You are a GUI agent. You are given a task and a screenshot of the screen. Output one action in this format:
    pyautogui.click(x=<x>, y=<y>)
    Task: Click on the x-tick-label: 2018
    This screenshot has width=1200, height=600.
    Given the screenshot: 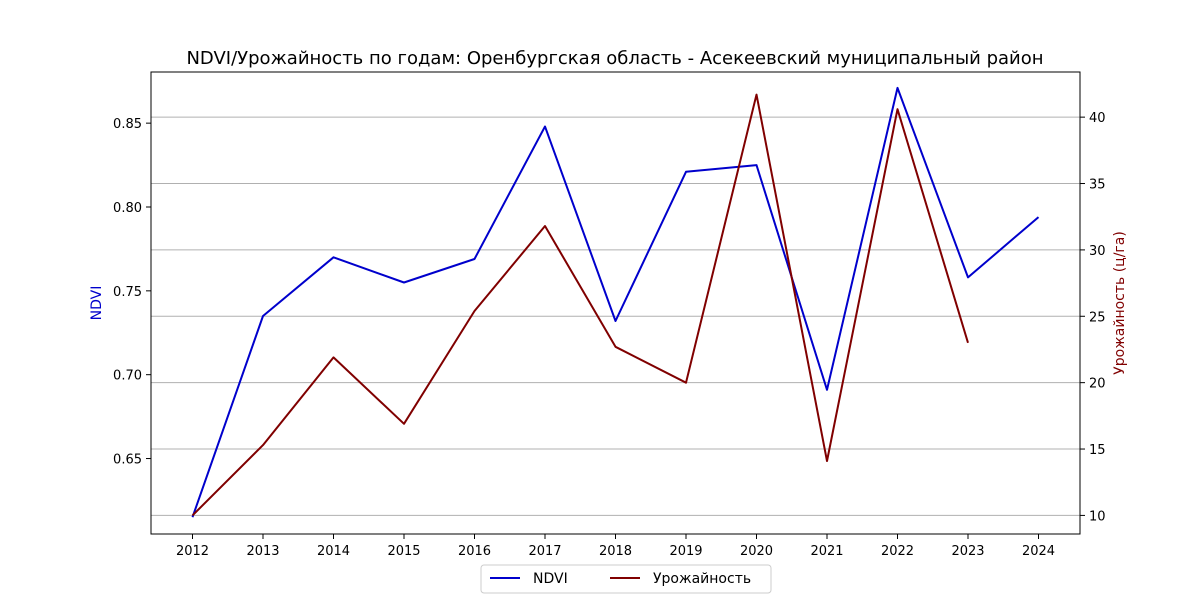 What is the action you would take?
    pyautogui.click(x=615, y=551)
    